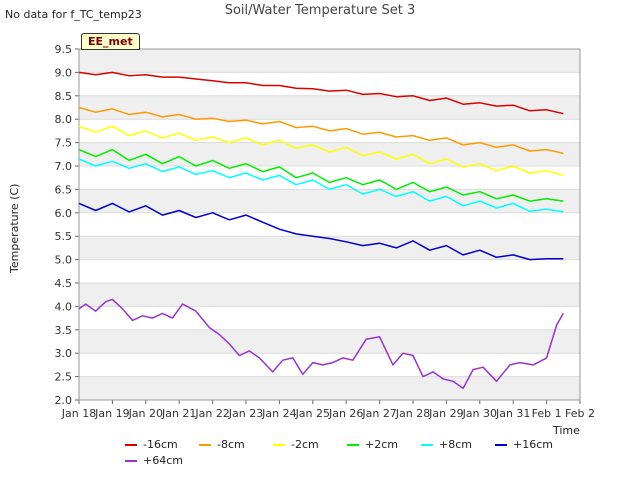 This screenshot has height=480, width=640. I want to click on y-tick-label: 4.0, so click(64, 306).